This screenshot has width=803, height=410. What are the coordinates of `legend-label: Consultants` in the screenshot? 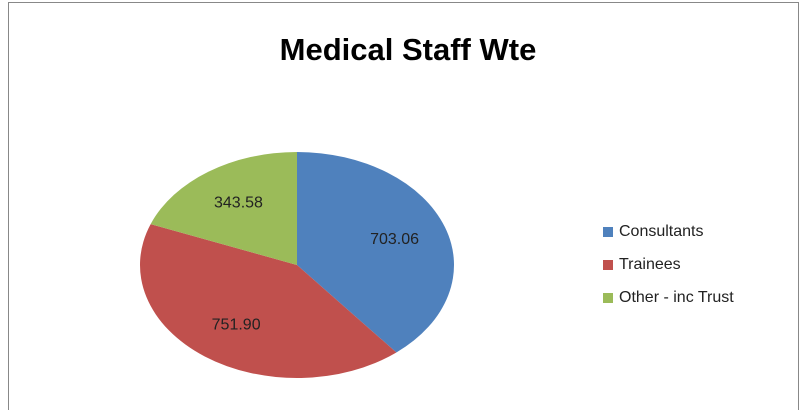 It's located at (661, 231).